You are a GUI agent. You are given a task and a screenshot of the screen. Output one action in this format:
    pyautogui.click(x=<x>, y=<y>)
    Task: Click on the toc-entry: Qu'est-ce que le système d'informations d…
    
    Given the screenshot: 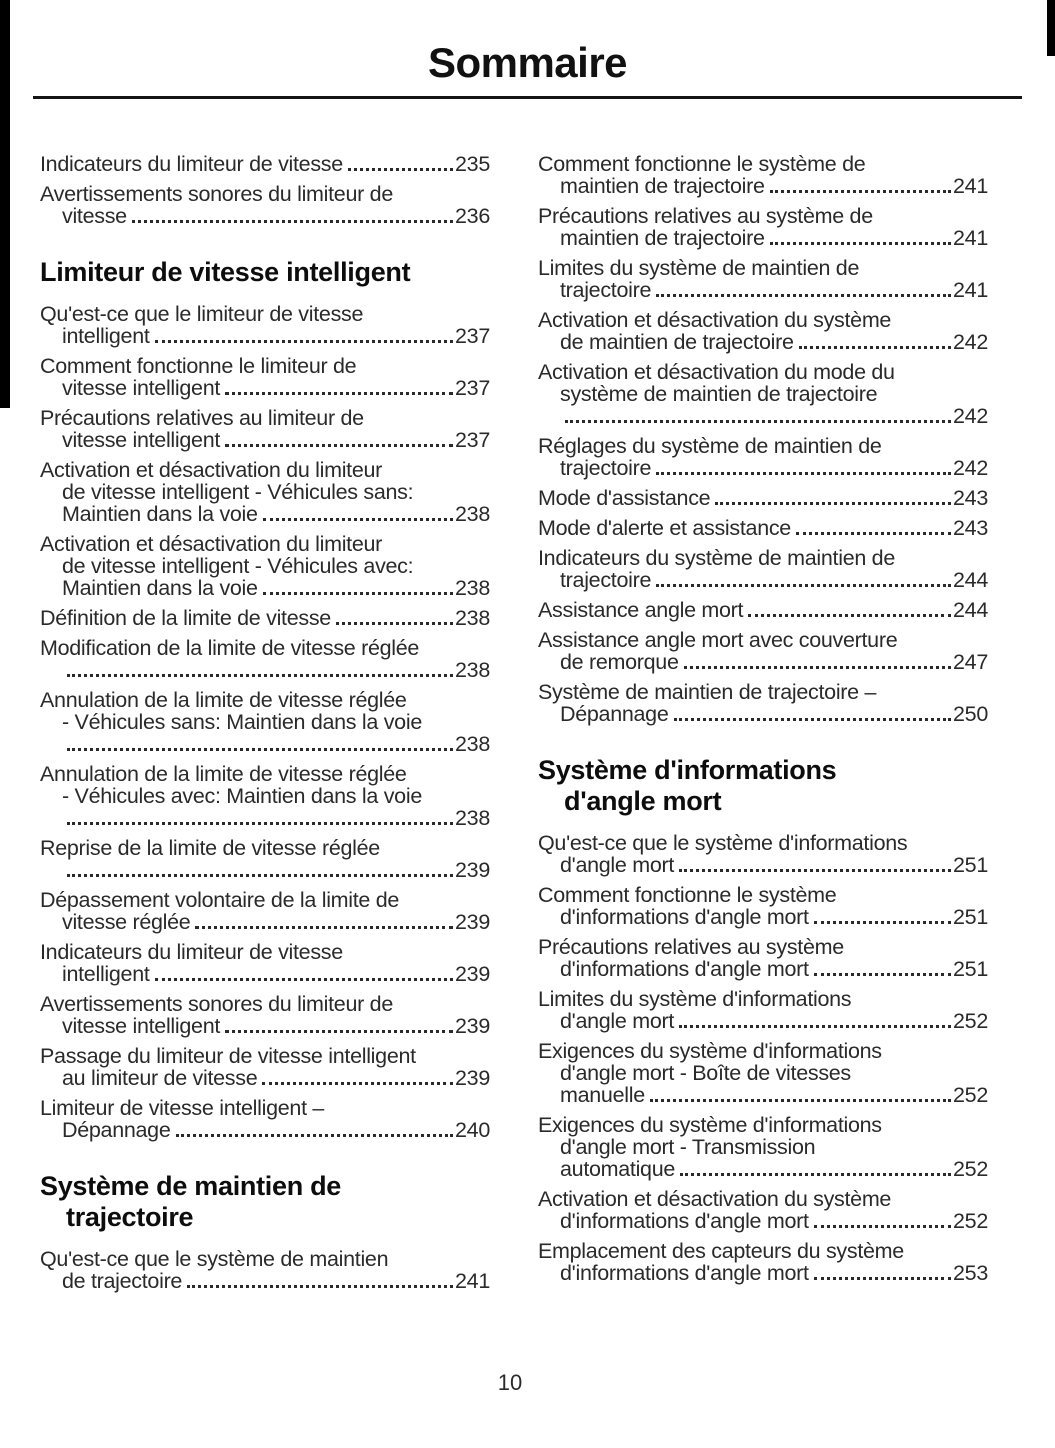 What is the action you would take?
    pyautogui.click(x=763, y=854)
    